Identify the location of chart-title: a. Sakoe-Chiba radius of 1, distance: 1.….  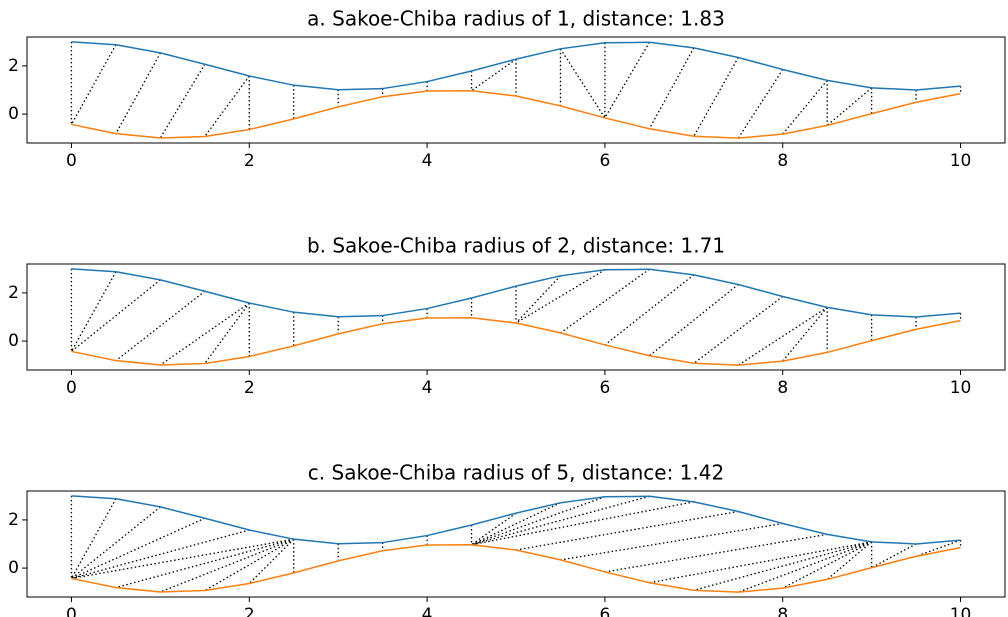
(516, 19).